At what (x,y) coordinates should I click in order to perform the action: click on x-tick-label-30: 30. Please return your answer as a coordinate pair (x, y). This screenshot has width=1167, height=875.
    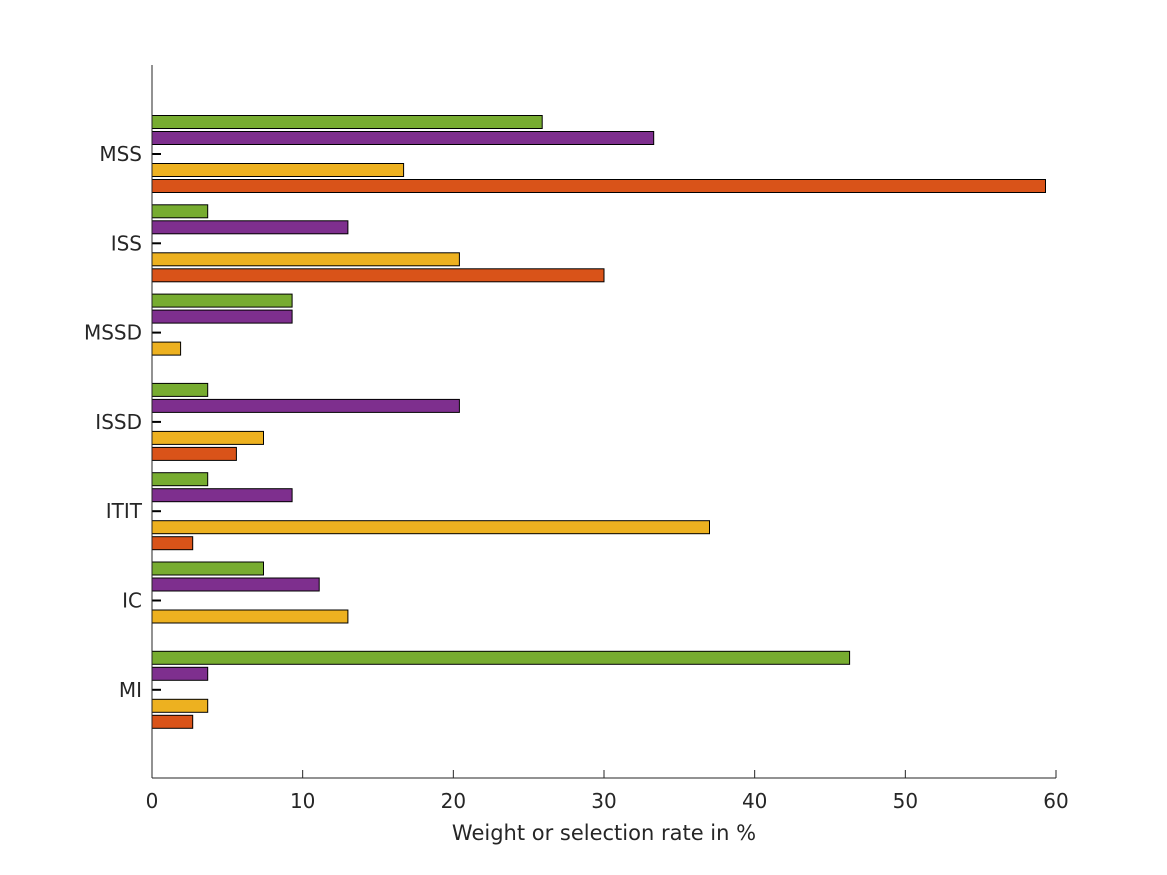
    Looking at the image, I should click on (603, 801).